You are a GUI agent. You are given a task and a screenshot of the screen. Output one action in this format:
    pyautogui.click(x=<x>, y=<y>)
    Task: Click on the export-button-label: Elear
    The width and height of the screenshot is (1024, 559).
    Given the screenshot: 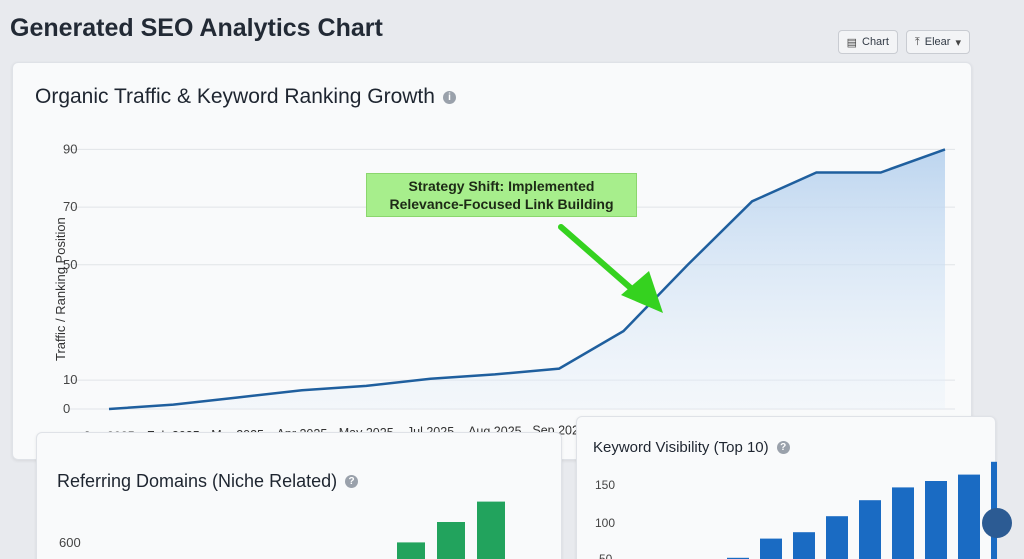 What is the action you would take?
    pyautogui.click(x=937, y=42)
    